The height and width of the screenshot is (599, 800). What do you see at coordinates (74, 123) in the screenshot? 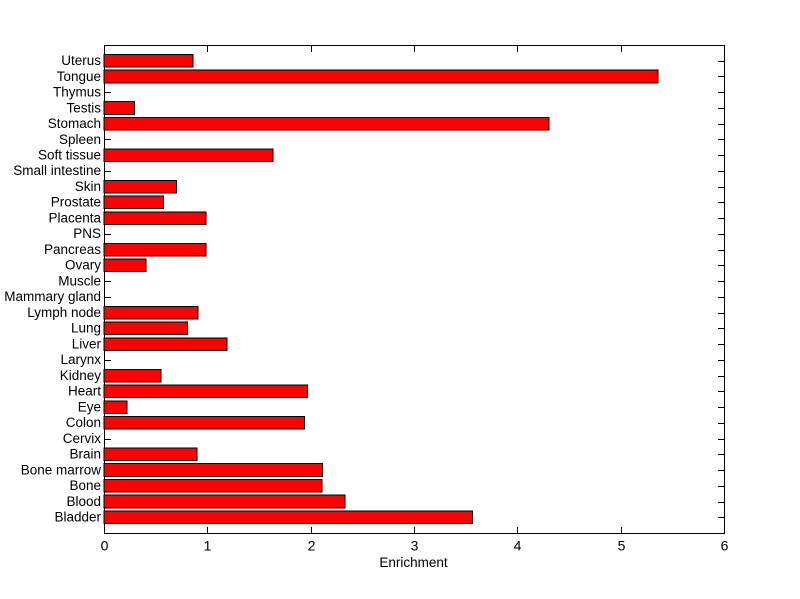
I see `svg-text: Stomach` at bounding box center [74, 123].